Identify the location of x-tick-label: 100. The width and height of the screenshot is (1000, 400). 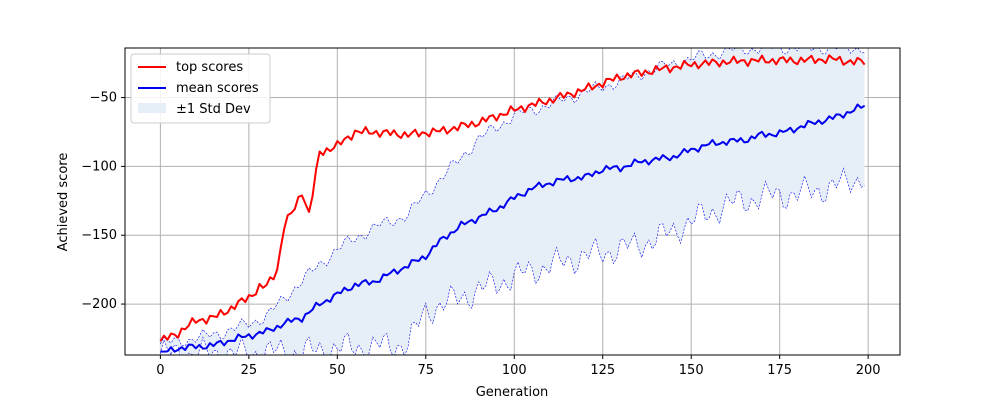
(514, 370).